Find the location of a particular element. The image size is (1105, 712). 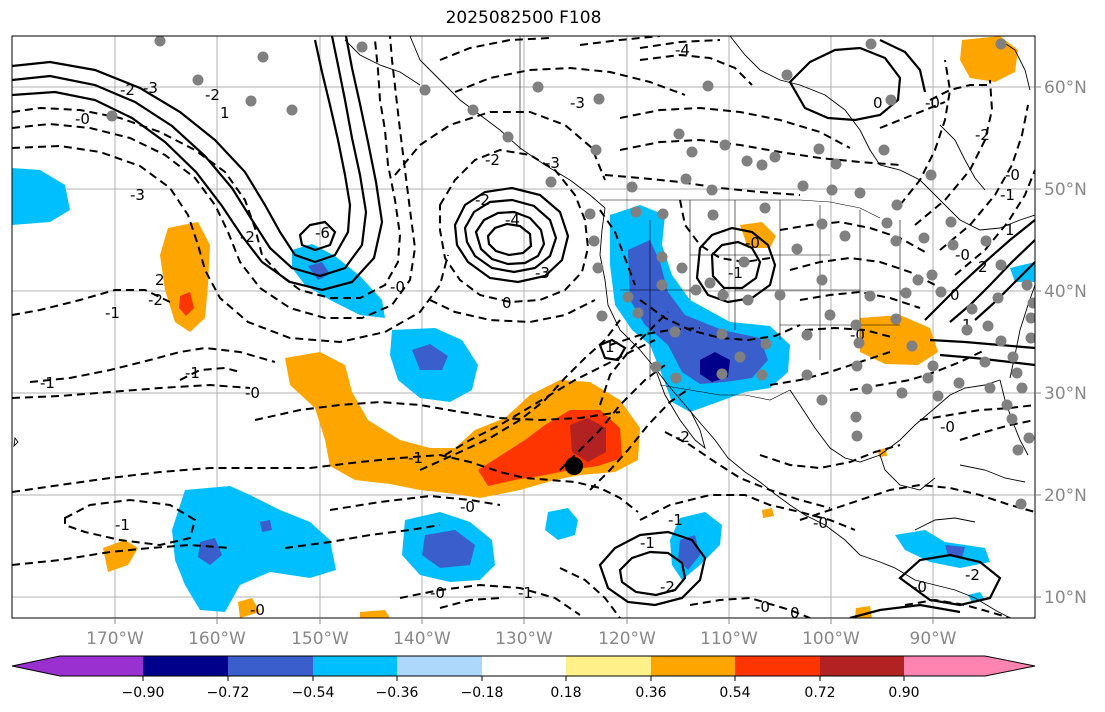

lon-tick-label: 90°W is located at coordinates (933, 639).